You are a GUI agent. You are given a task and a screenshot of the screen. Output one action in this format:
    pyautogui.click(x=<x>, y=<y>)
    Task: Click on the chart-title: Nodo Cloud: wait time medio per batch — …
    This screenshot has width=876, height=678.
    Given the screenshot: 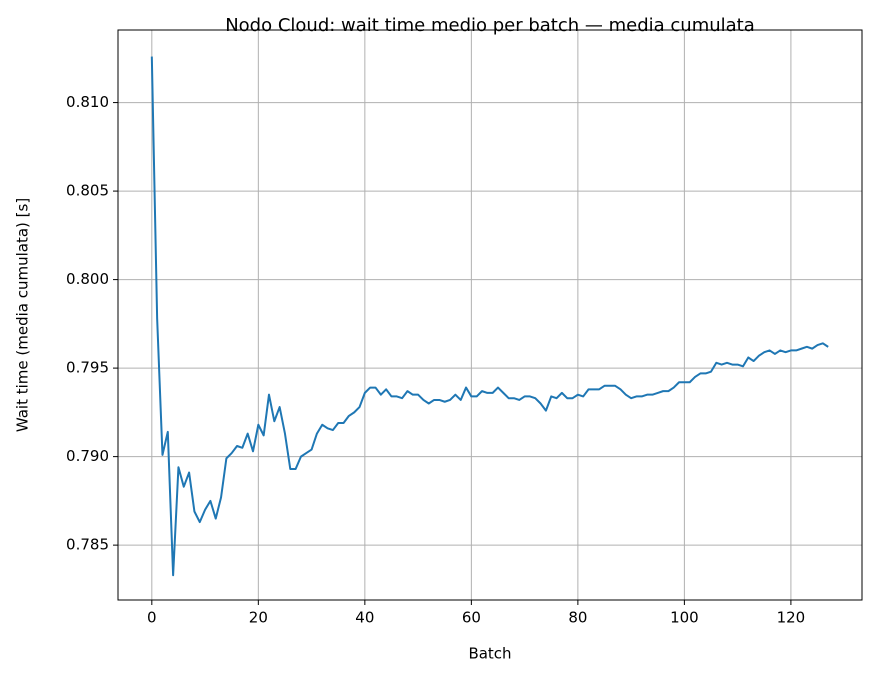 What is the action you would take?
    pyautogui.click(x=490, y=25)
    